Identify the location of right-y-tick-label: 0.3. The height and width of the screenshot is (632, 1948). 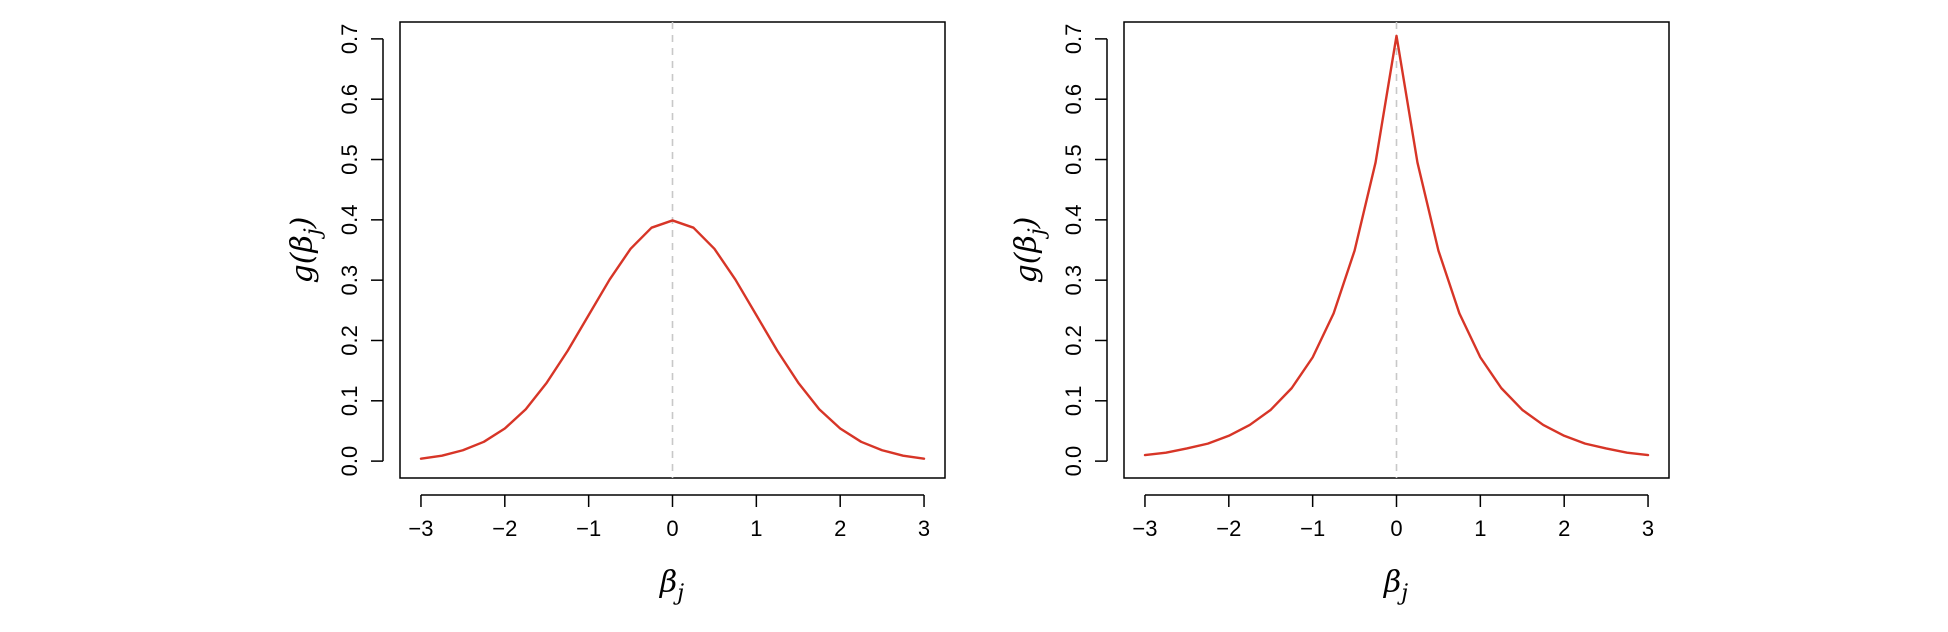
(1073, 280).